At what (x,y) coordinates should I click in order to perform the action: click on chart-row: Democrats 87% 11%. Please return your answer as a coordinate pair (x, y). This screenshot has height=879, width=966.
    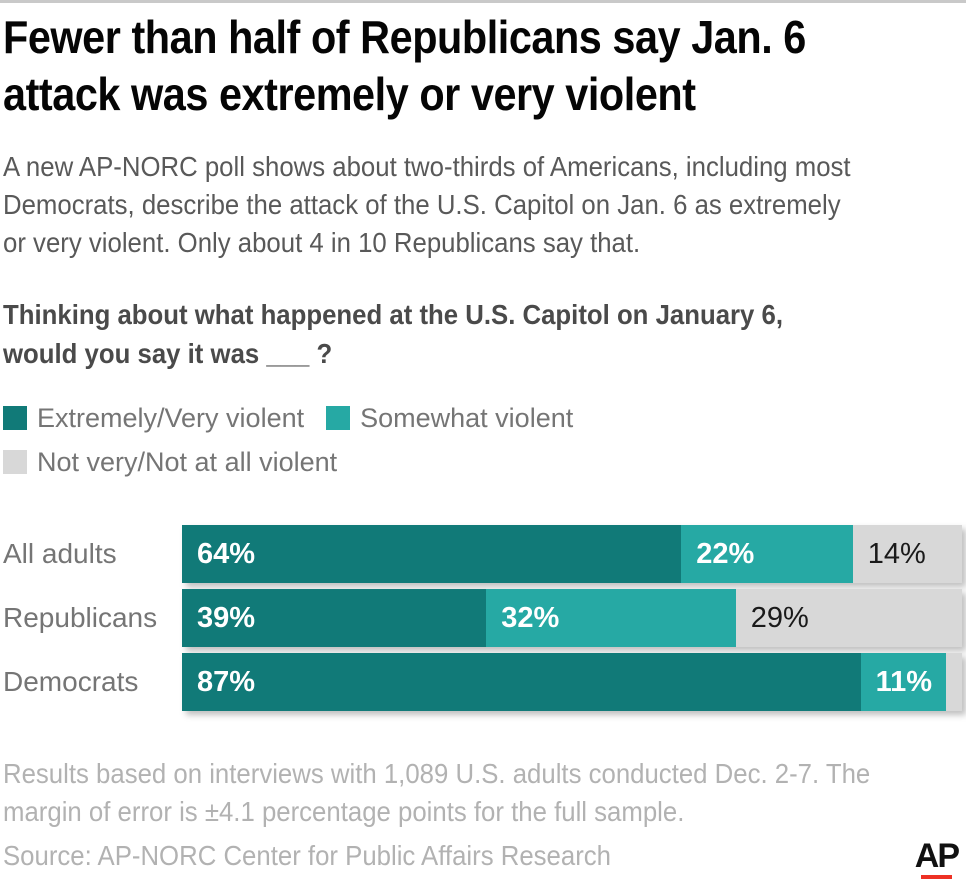
    Looking at the image, I should click on (482, 682).